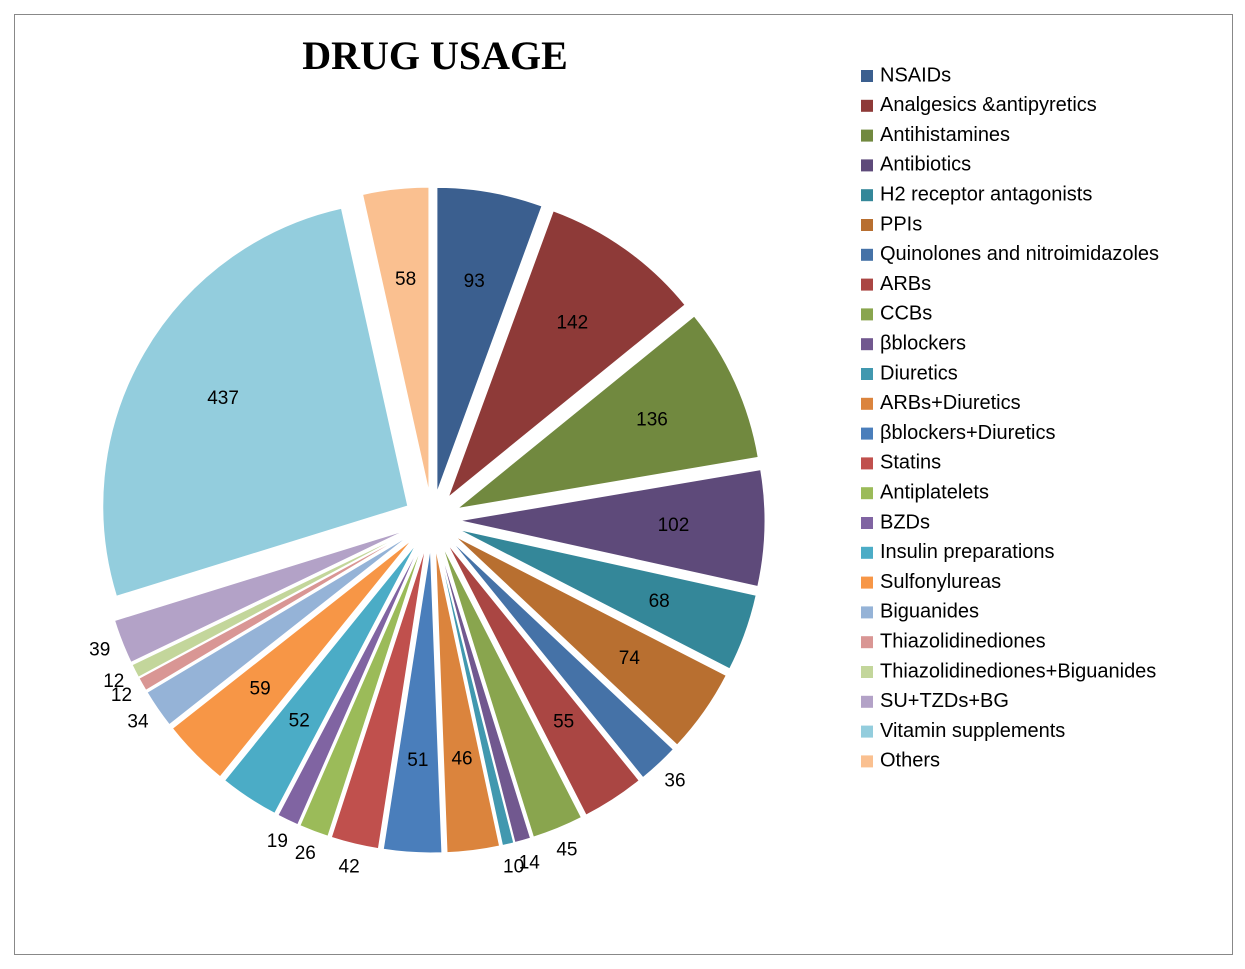 This screenshot has height=969, width=1245. Describe the element at coordinates (950, 403) in the screenshot. I see `legend-label: ARBs+Diuretics` at that location.